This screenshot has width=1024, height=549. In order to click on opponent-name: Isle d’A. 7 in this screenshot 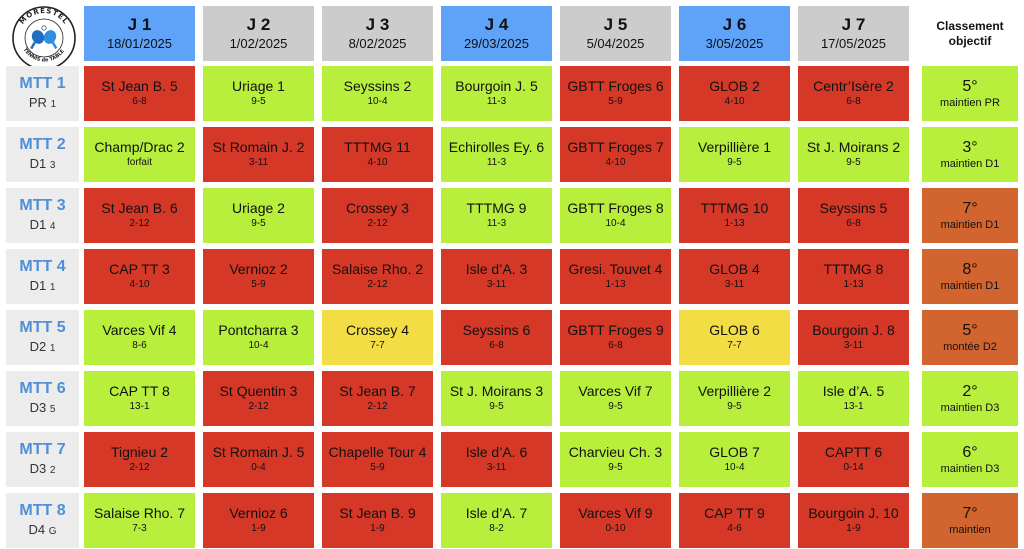, I will do `click(496, 513)`.